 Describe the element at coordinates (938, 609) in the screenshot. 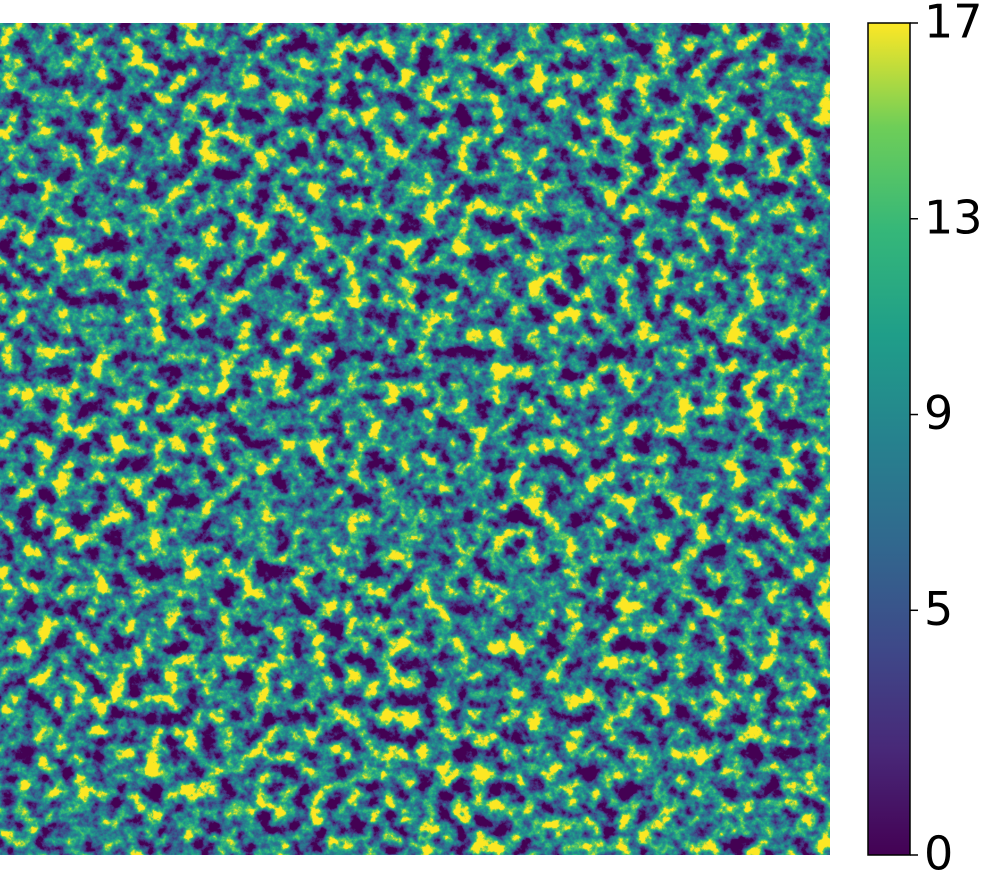

I see `colorbar-tick-label: 5` at that location.